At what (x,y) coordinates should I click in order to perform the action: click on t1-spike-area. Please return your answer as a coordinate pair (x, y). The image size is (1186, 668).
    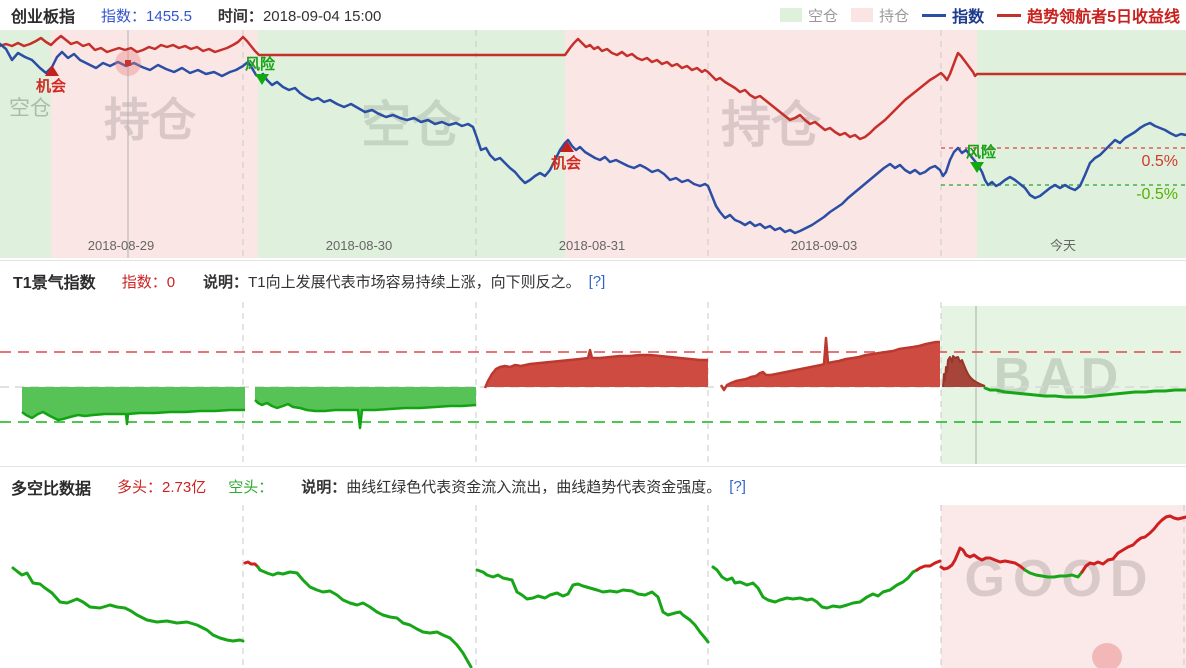
    Looking at the image, I should click on (964, 371).